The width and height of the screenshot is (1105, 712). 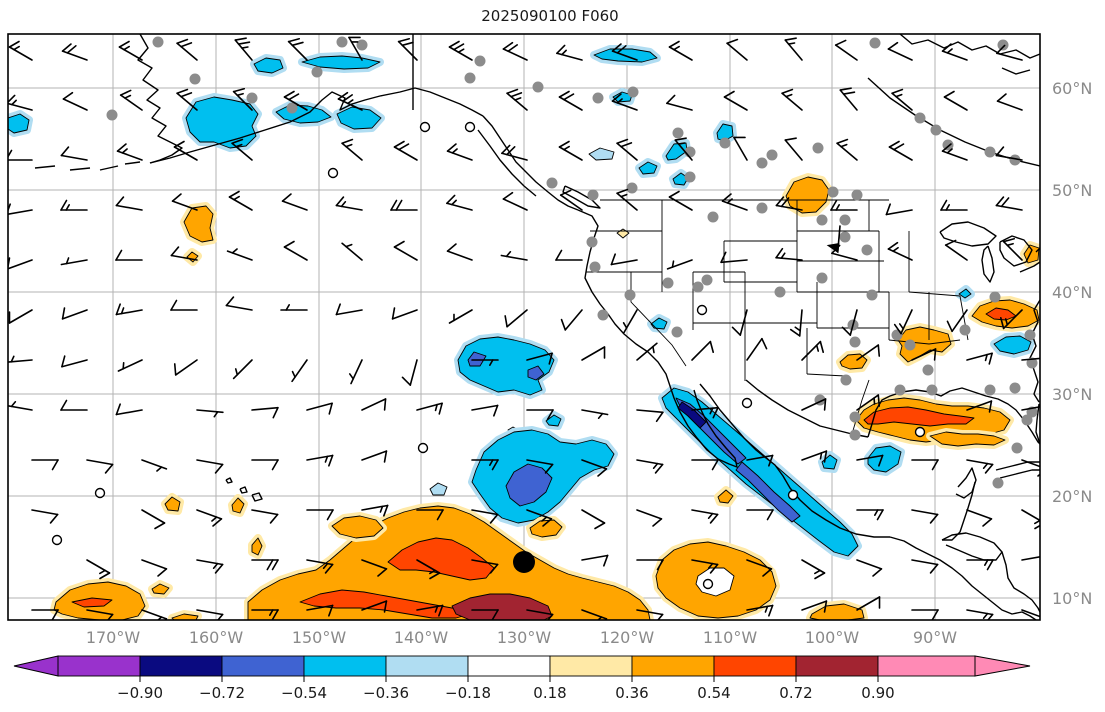 What do you see at coordinates (832, 637) in the screenshot?
I see `svg-text: 100°W` at bounding box center [832, 637].